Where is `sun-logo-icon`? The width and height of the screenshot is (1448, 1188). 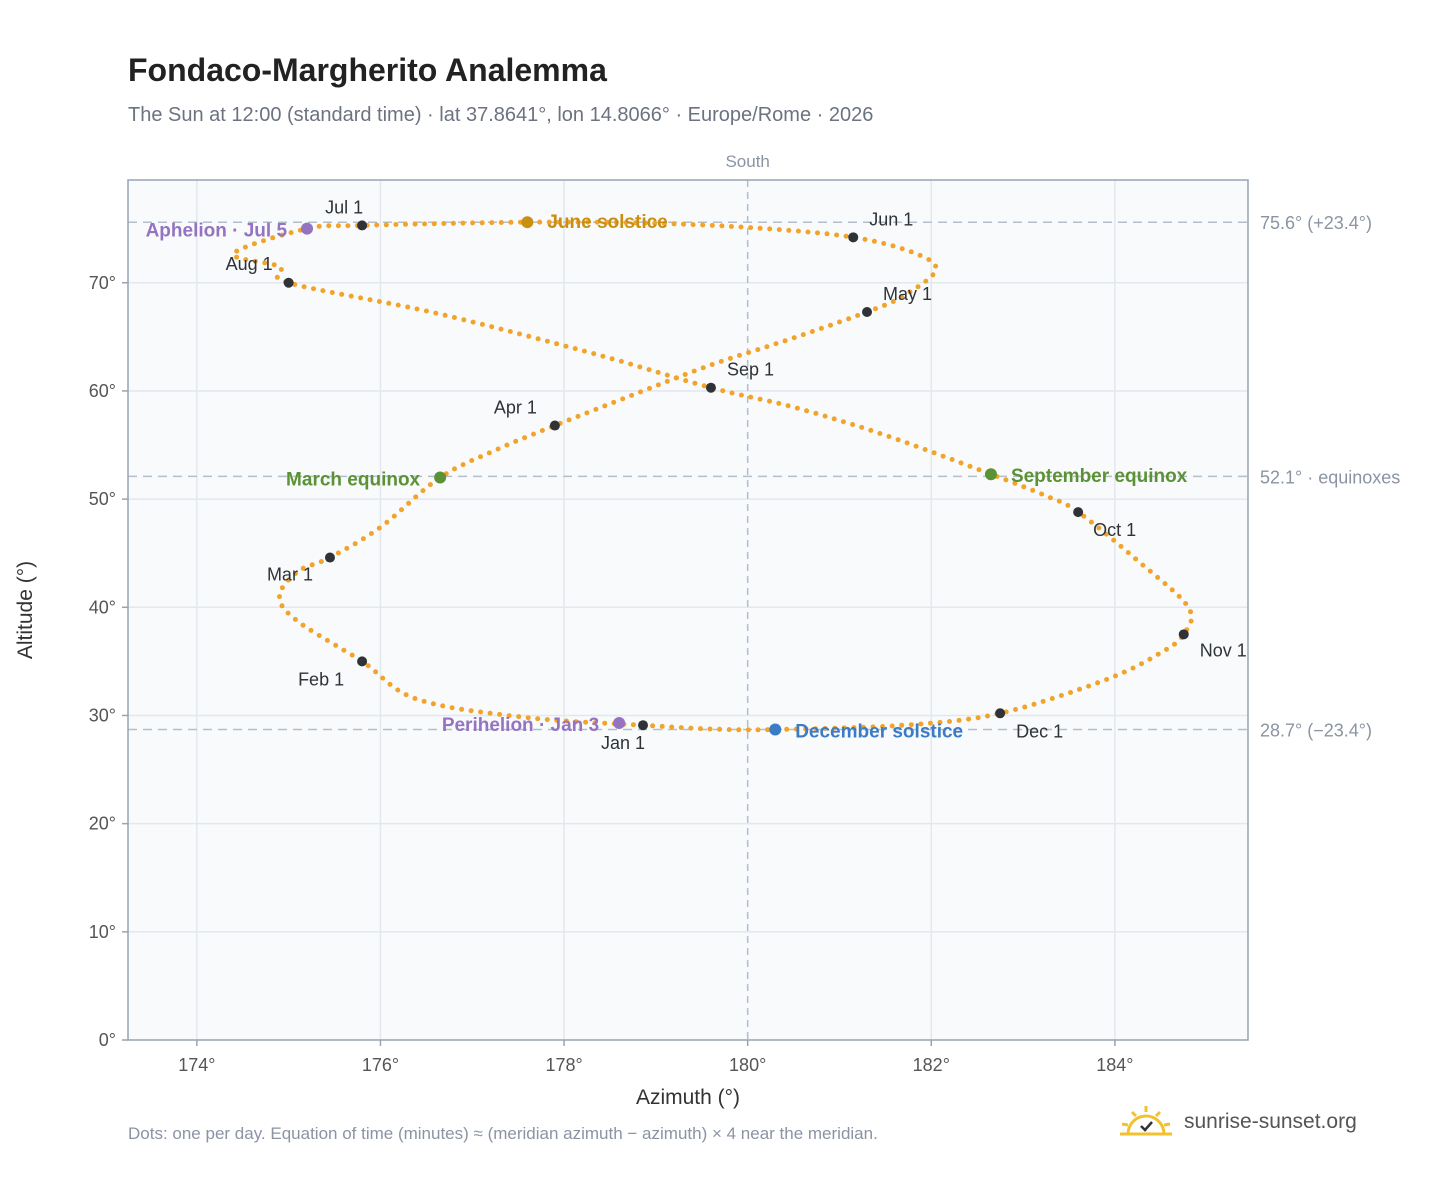 sun-logo-icon is located at coordinates (1146, 1121).